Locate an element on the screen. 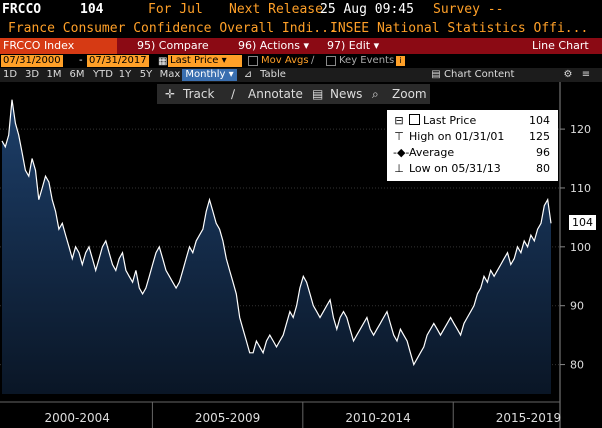  legend-low-value: 80 is located at coordinates (543, 168).